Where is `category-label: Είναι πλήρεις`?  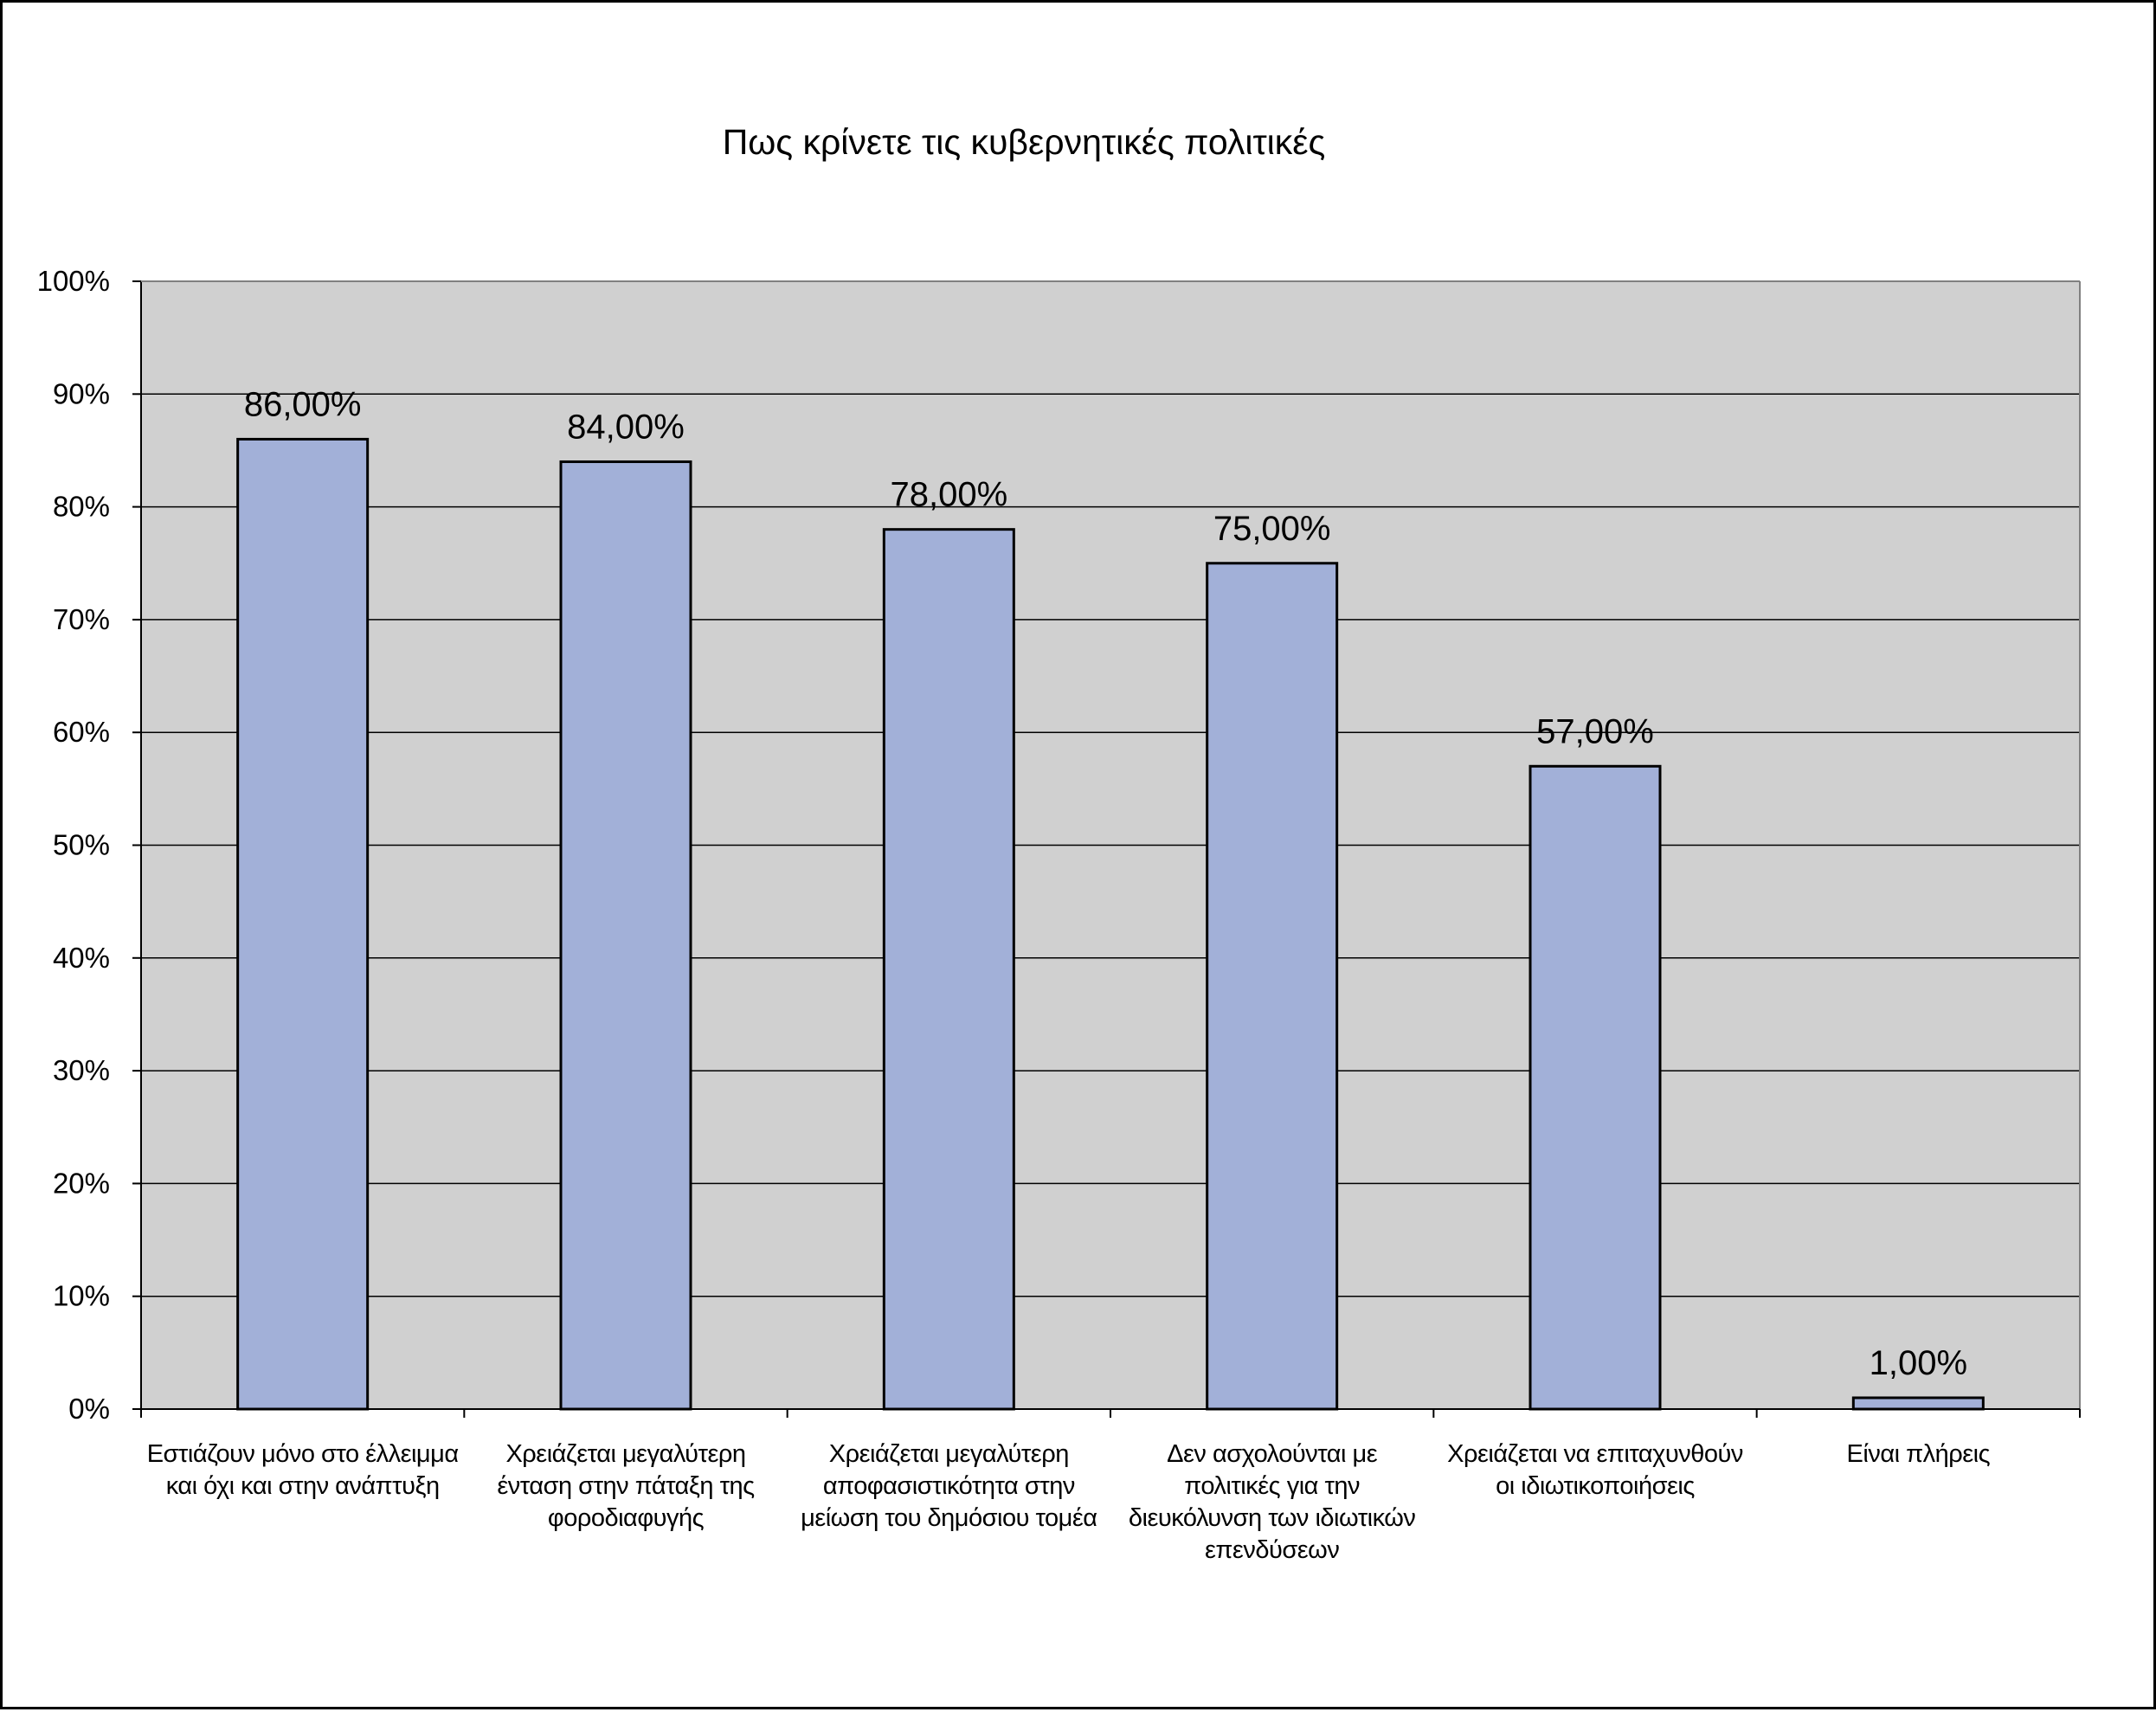
category-label: Είναι πλήρεις is located at coordinates (1919, 1454).